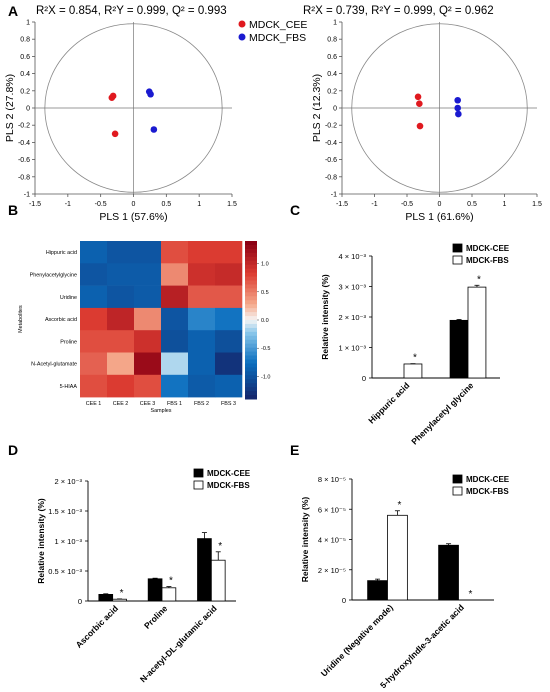  Describe the element at coordinates (13, 210) in the screenshot. I see `panel-letter-b: B` at that location.